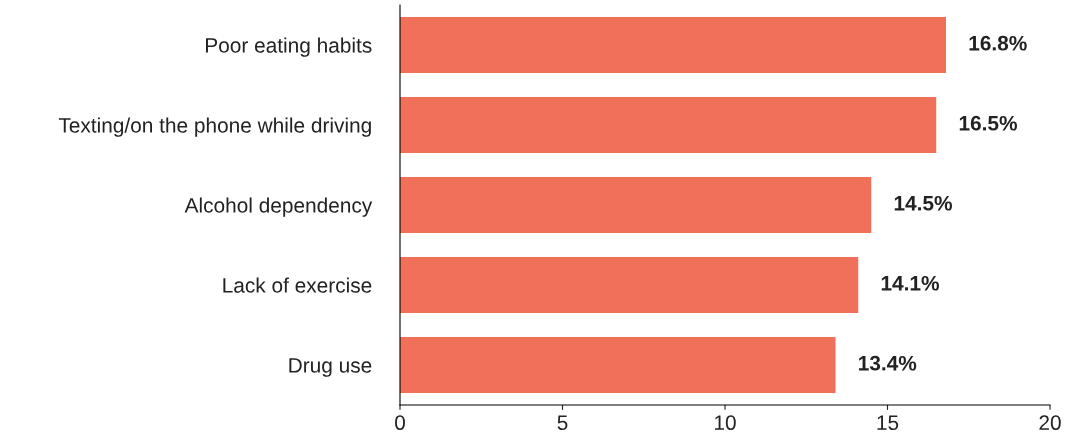 This screenshot has width=1068, height=439. I want to click on data-label: 14.1%, so click(910, 283).